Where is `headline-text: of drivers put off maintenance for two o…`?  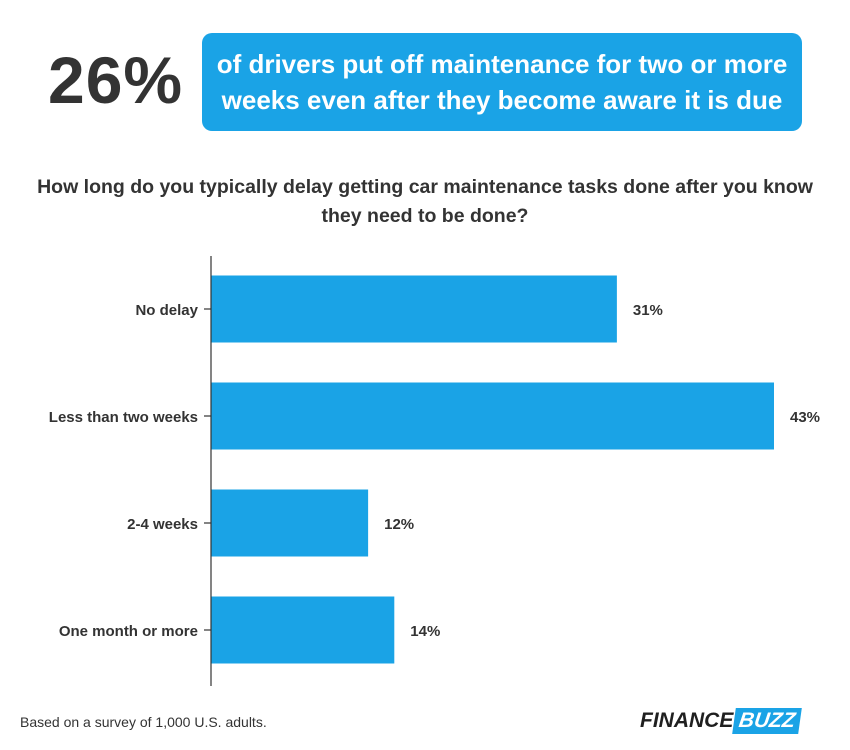
headline-text: of drivers put off maintenance for two o… is located at coordinates (502, 82).